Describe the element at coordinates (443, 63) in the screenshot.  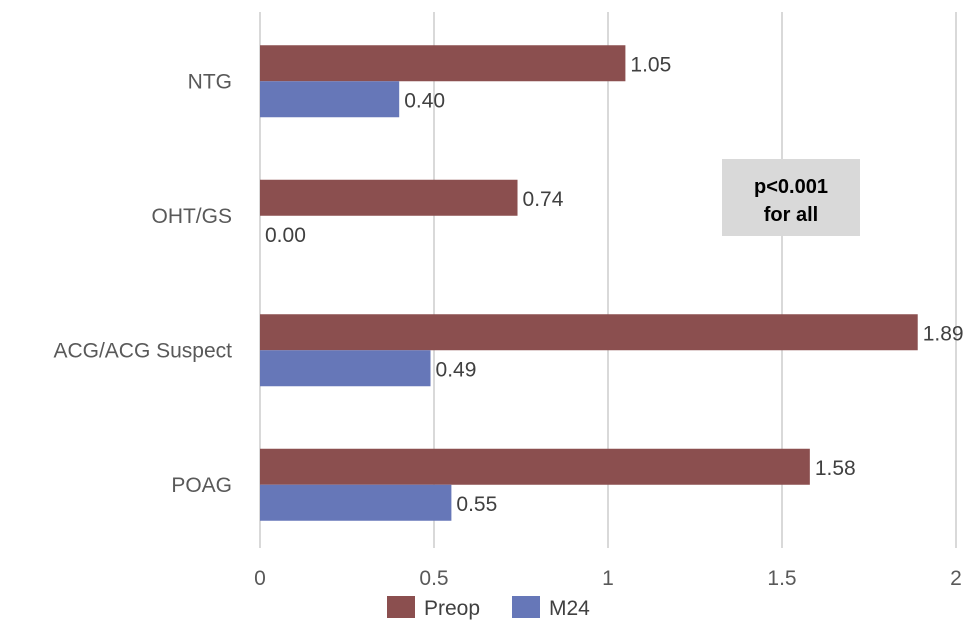
I see `bar-preop-ntg` at that location.